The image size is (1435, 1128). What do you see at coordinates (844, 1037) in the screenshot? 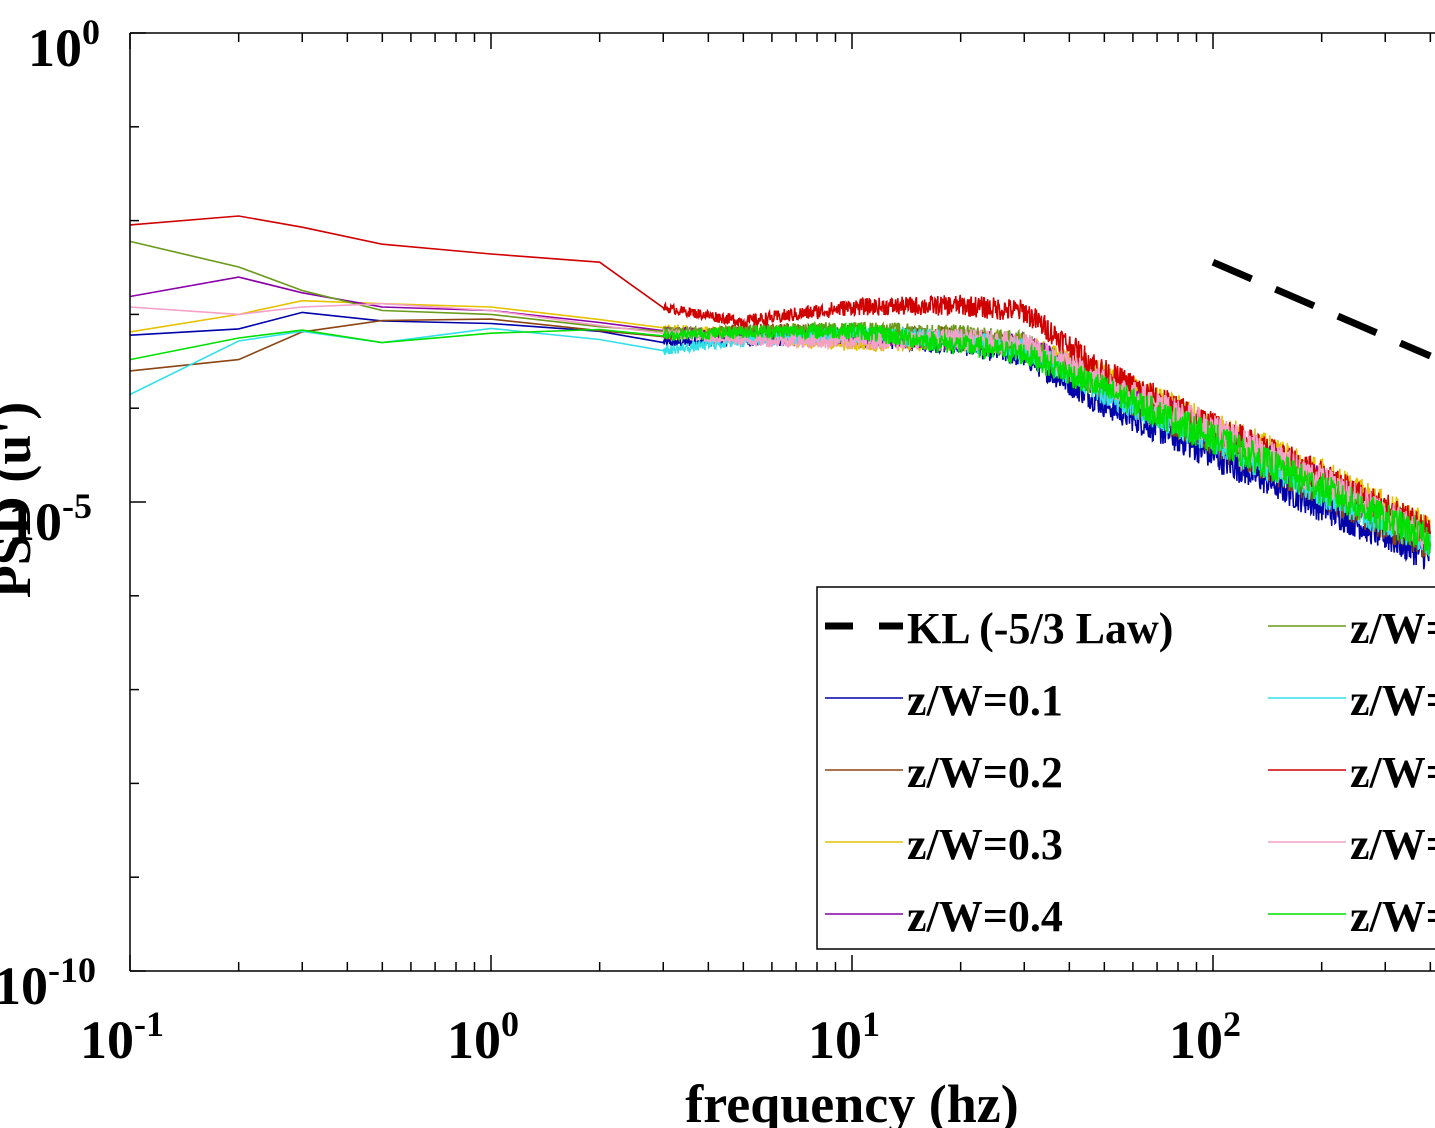
I see `x-tick-label: 10¹` at bounding box center [844, 1037].